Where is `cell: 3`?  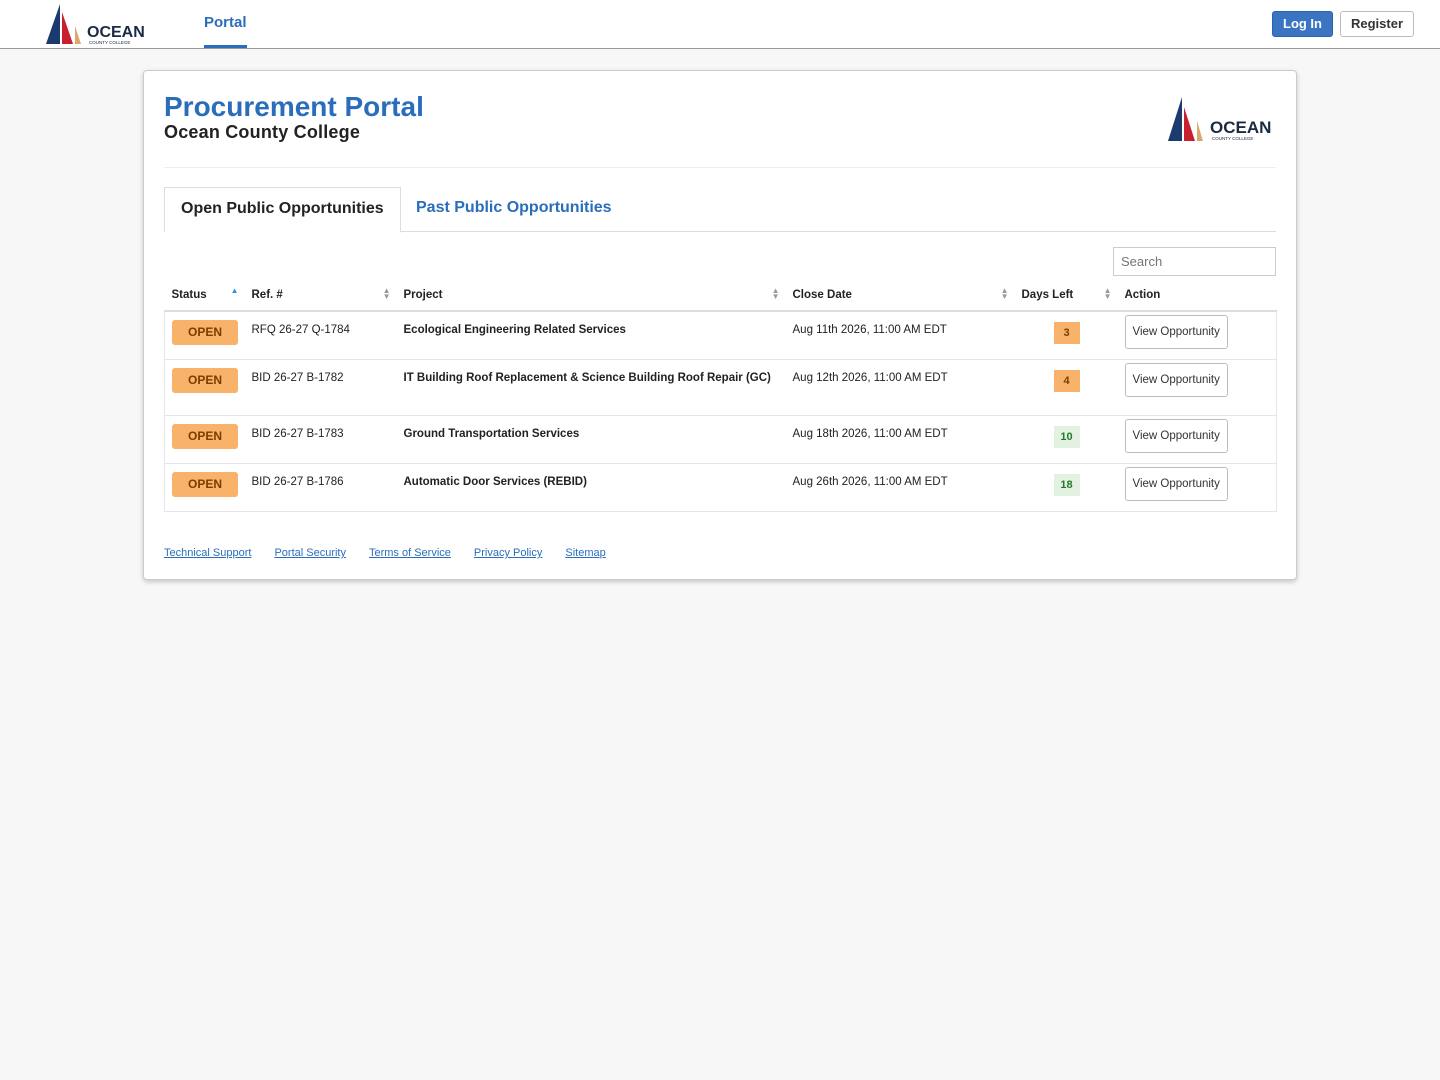
cell: 3 is located at coordinates (1066, 335).